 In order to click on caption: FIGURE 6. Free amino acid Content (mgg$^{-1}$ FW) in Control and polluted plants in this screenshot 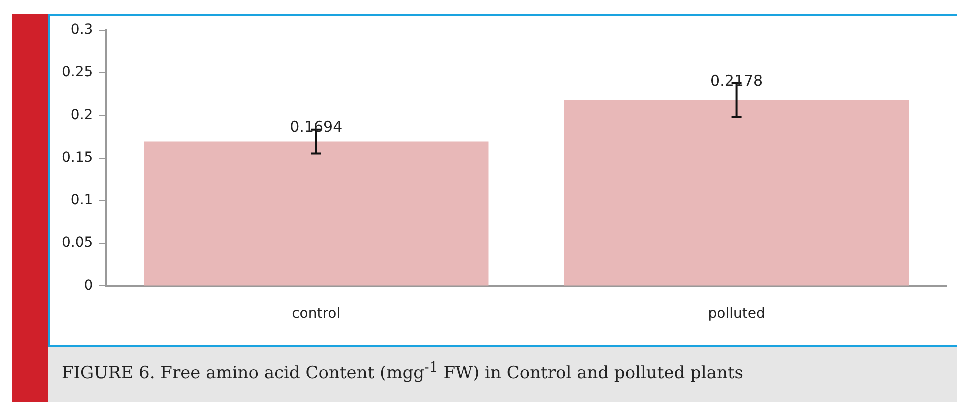, I will do `click(502, 373)`.